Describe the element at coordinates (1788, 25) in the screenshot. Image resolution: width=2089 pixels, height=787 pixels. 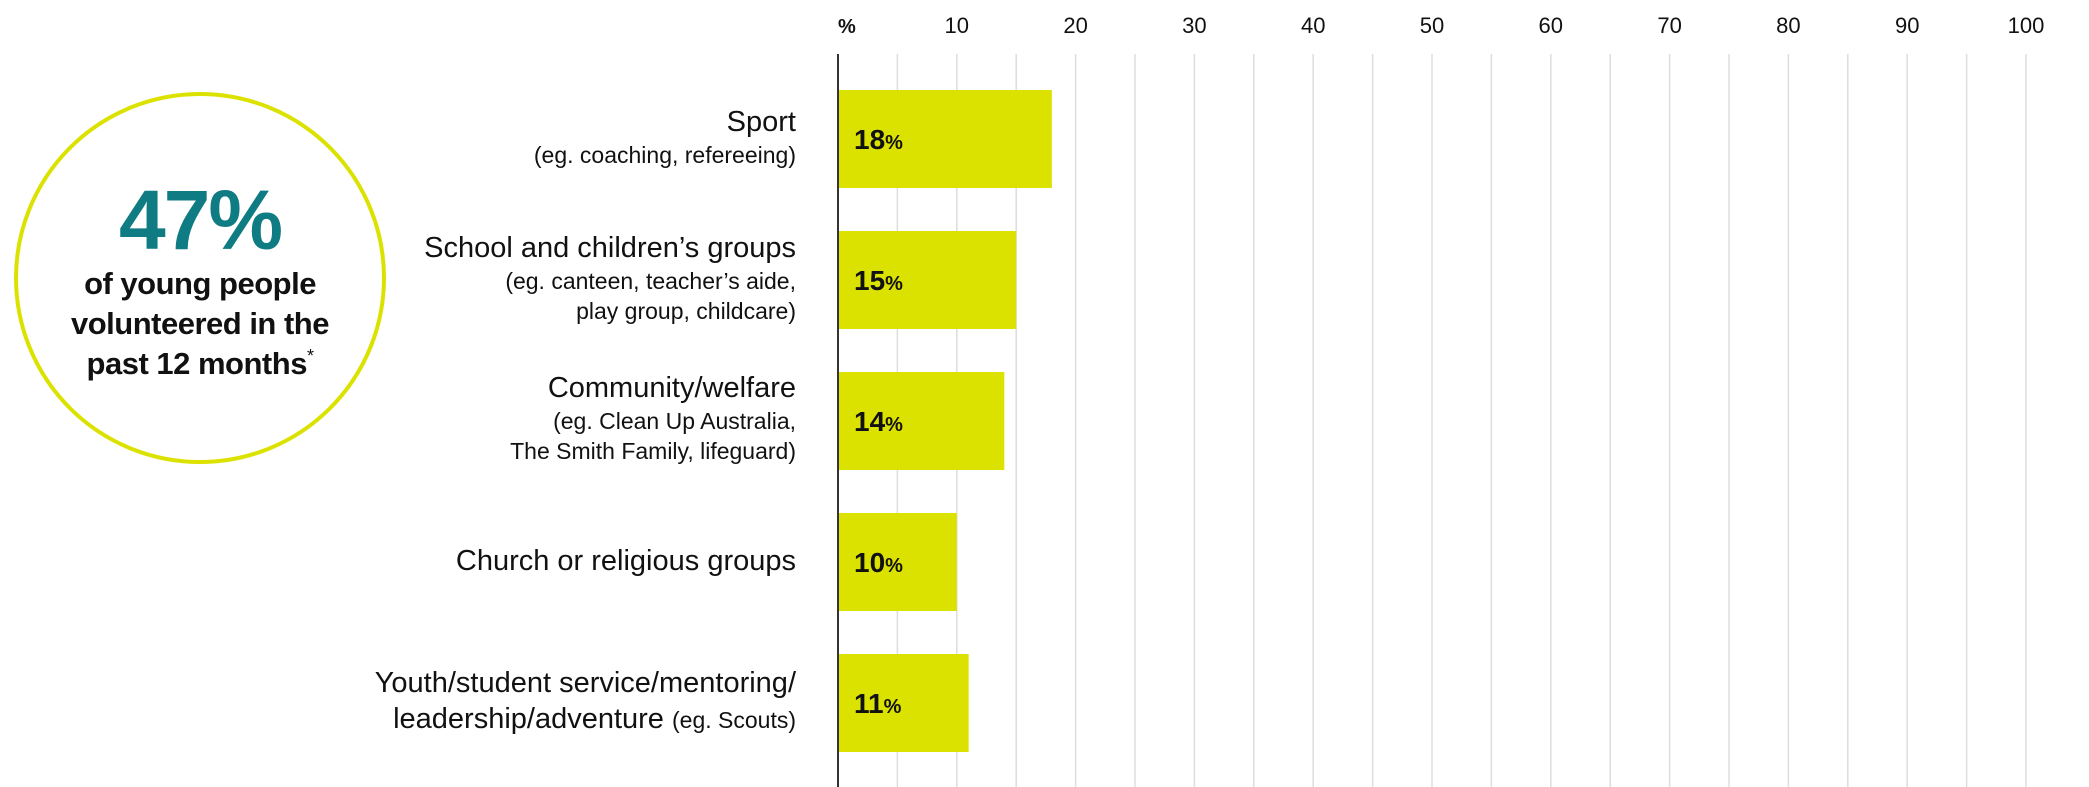
I see `x-tick-label: 80` at that location.